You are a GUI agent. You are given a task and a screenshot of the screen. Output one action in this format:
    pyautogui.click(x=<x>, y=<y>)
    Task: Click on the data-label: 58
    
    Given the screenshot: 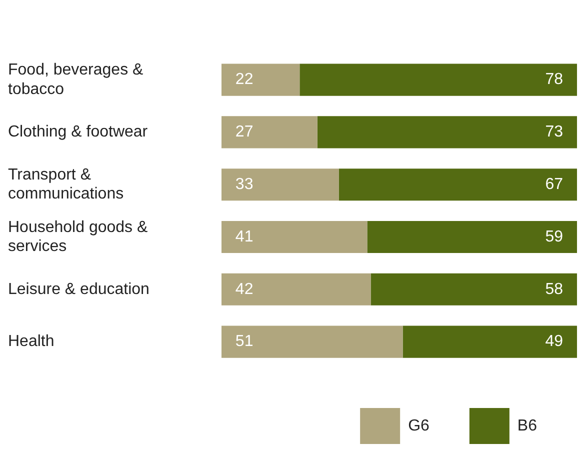 What is the action you would take?
    pyautogui.click(x=554, y=289)
    